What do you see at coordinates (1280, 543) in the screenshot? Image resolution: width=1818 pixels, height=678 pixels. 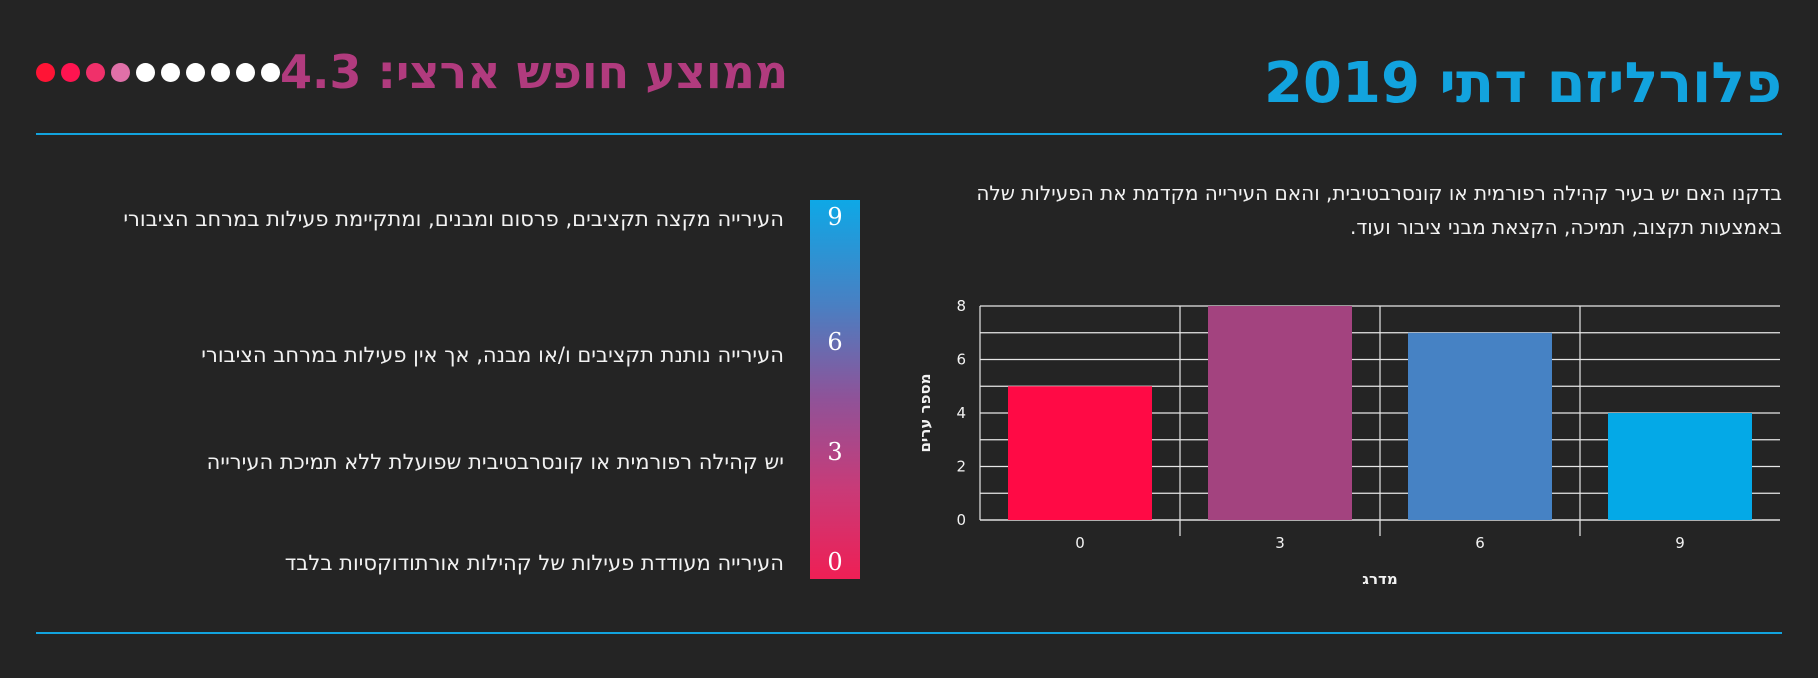 I see `x-tick-label: 3` at bounding box center [1280, 543].